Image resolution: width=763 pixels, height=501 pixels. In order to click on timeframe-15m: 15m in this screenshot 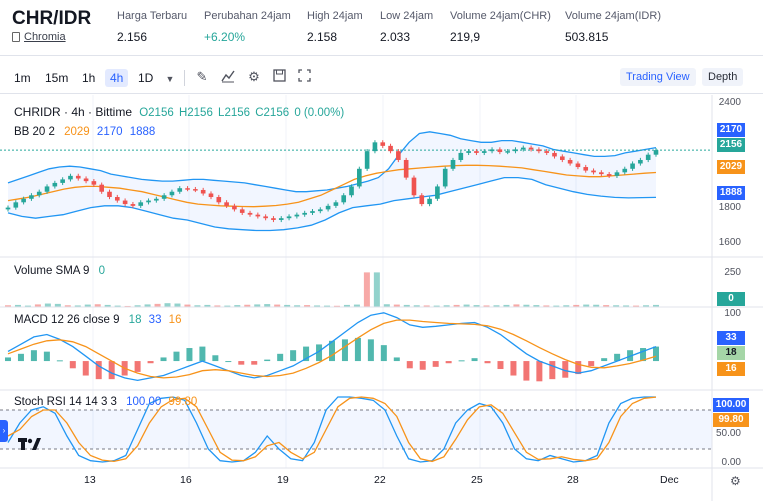, I will do `click(57, 78)`.